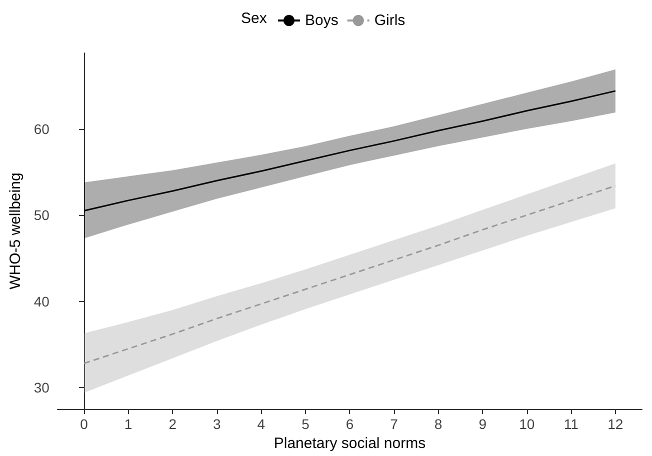  I want to click on x-tick-label: 8, so click(438, 424).